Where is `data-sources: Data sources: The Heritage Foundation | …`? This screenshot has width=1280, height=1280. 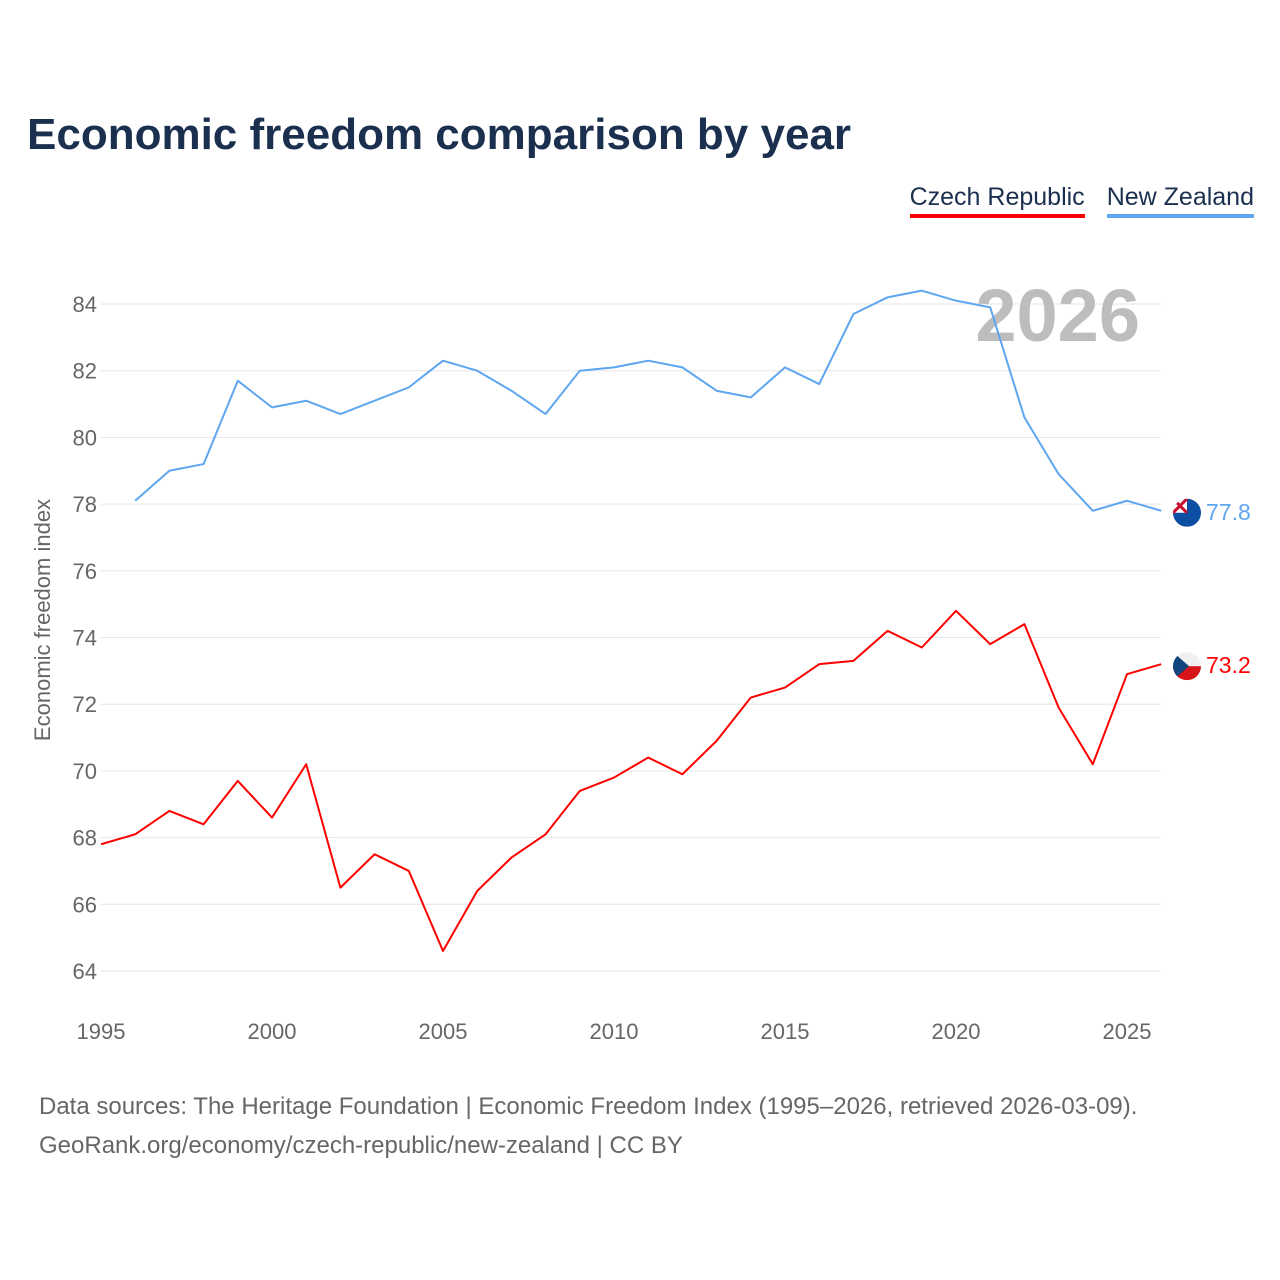
data-sources: Data sources: The Heritage Foundation | … is located at coordinates (588, 1106).